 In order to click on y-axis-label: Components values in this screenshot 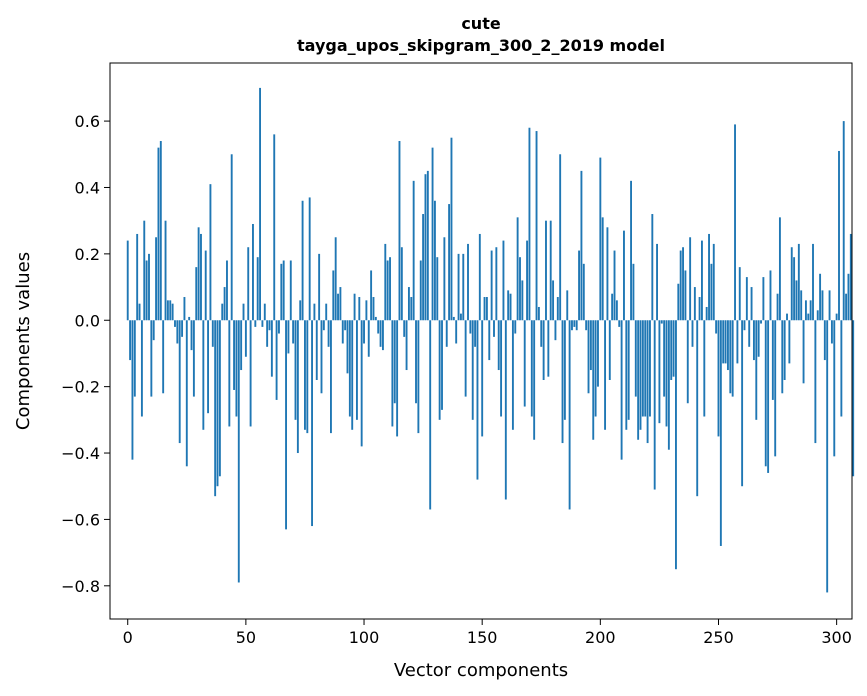, I will do `click(23, 341)`.